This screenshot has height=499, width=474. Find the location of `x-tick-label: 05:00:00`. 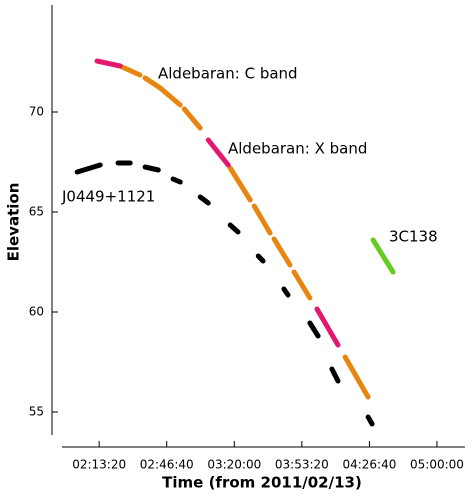

x-tick-label: 05:00:00 is located at coordinates (437, 465).